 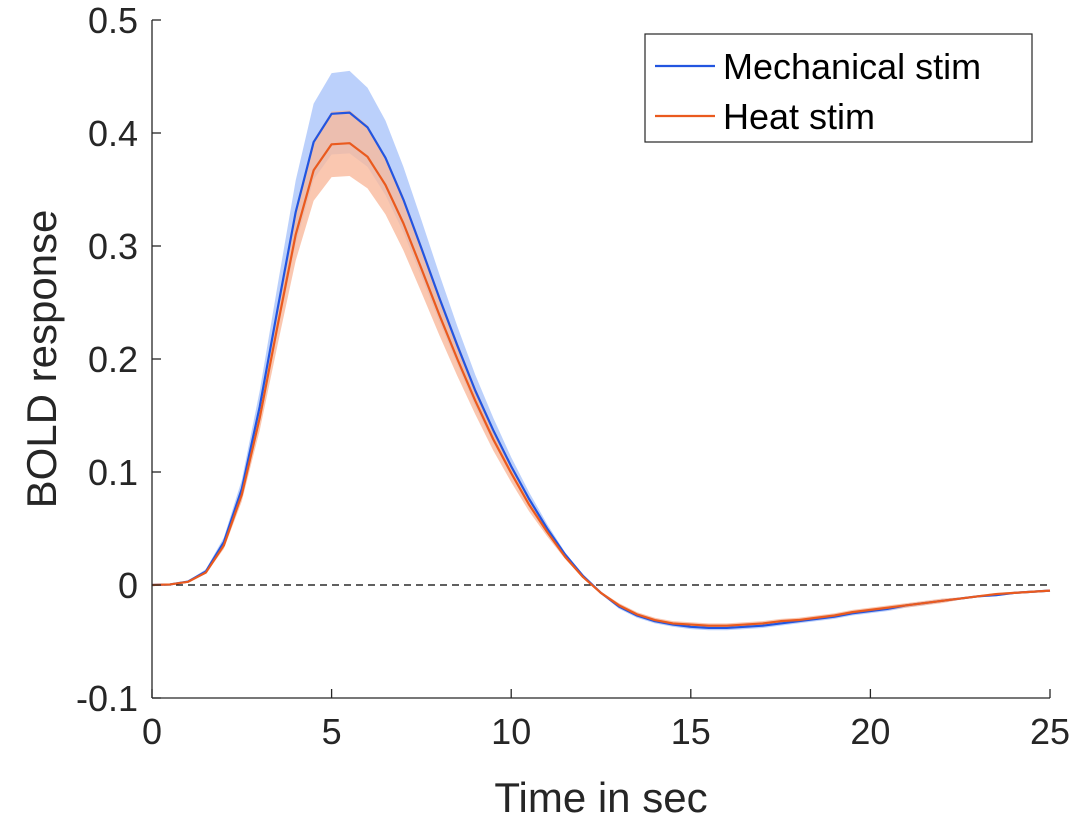 I want to click on heat-stim-legend-label: Heat stim, so click(x=799, y=116).